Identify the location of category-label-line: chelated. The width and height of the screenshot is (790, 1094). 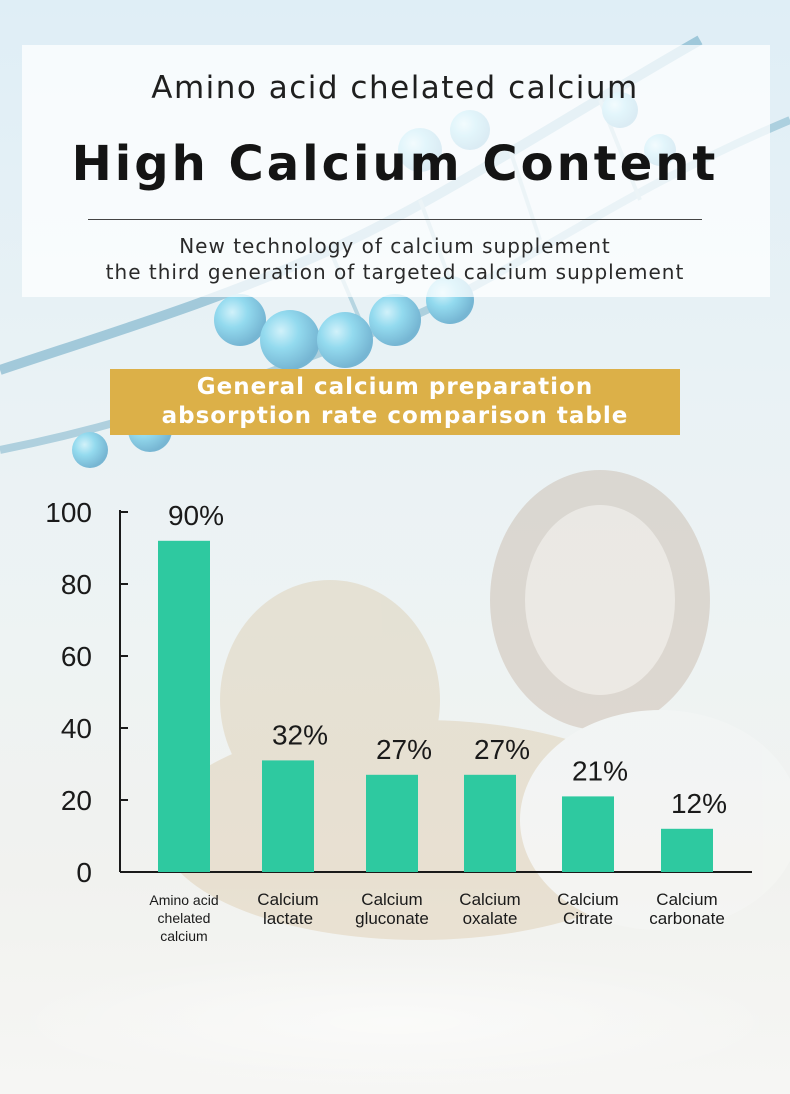
(184, 918).